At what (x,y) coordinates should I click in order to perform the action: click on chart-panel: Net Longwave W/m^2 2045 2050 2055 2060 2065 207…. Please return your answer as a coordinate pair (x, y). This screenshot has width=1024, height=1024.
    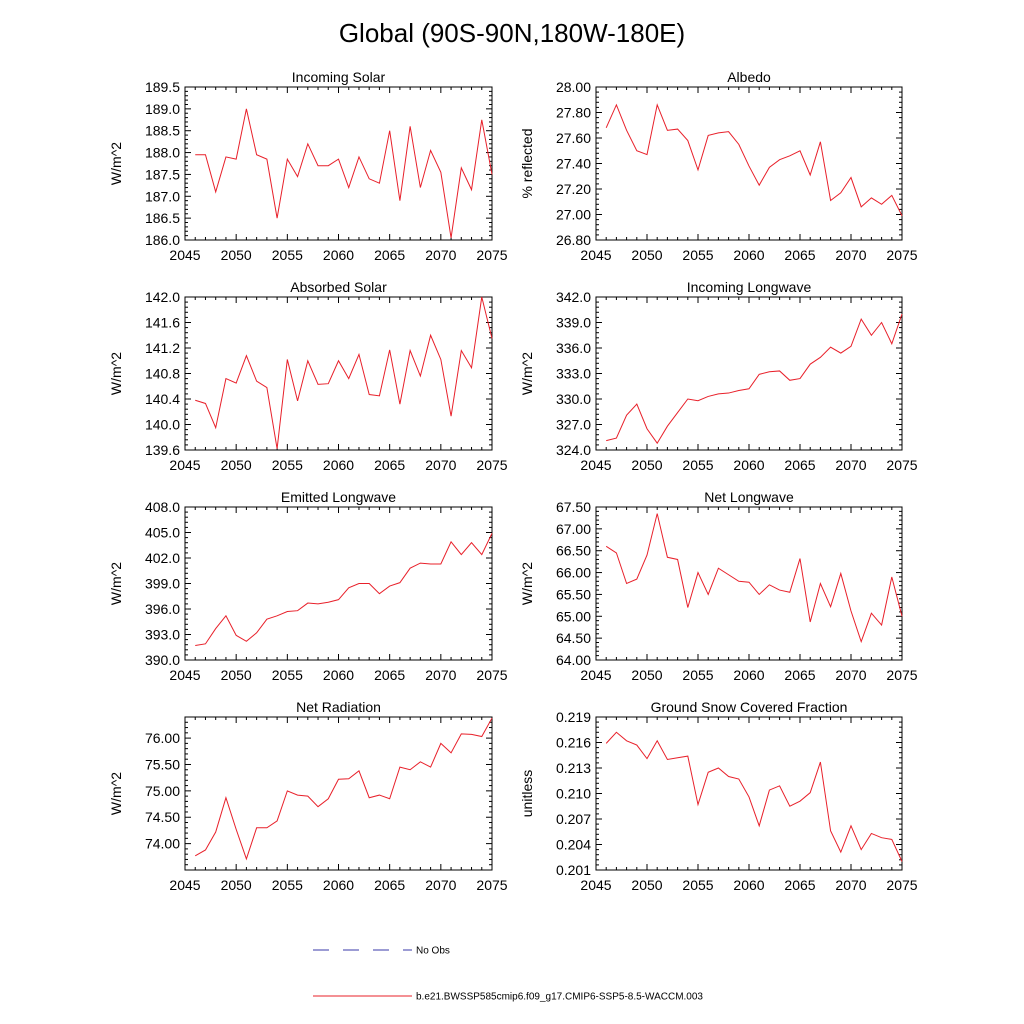
    Looking at the image, I should click on (718, 586).